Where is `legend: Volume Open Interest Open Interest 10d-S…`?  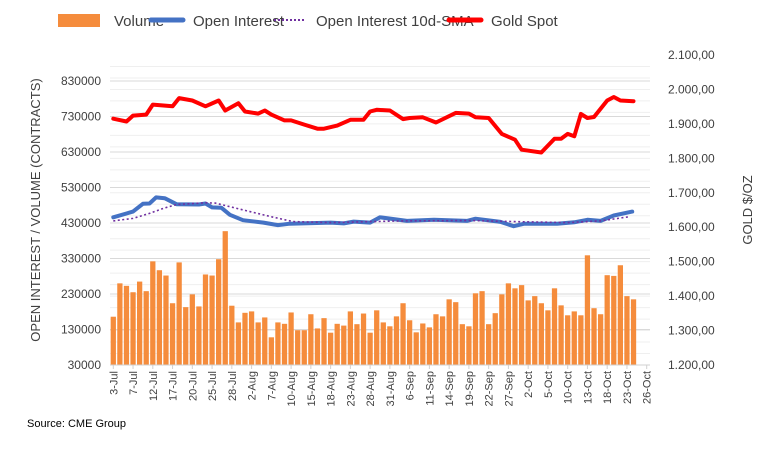
legend: Volume Open Interest Open Interest 10d-S… is located at coordinates (308, 21).